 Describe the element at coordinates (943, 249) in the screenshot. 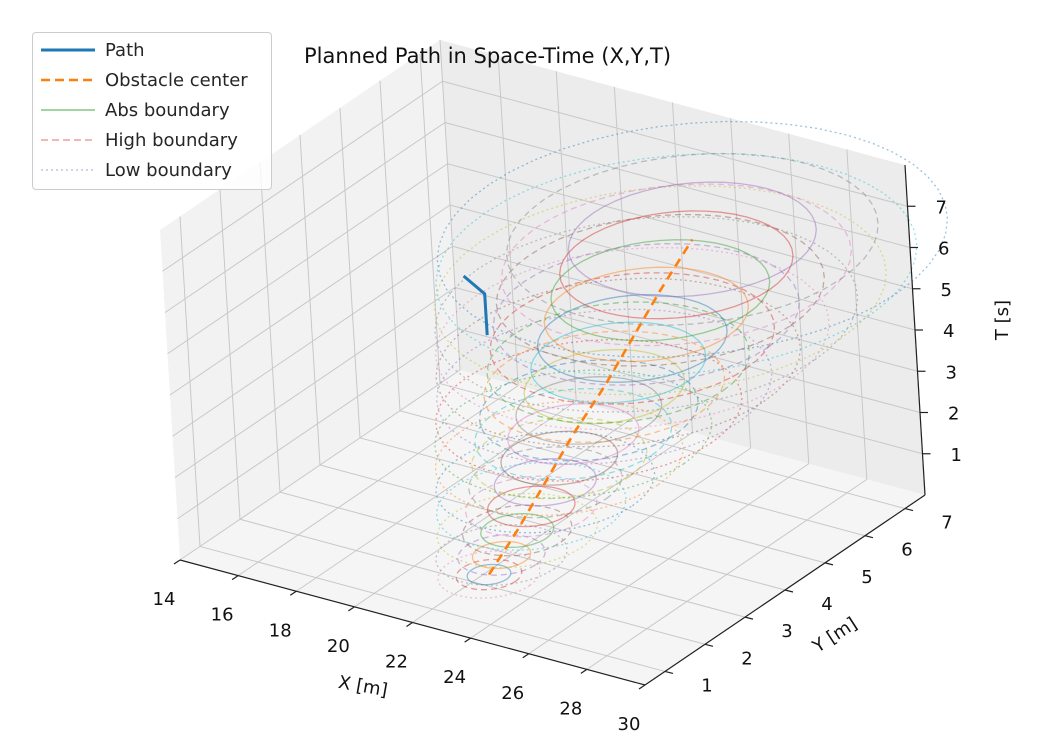

I see `z-tick-label: 6` at that location.